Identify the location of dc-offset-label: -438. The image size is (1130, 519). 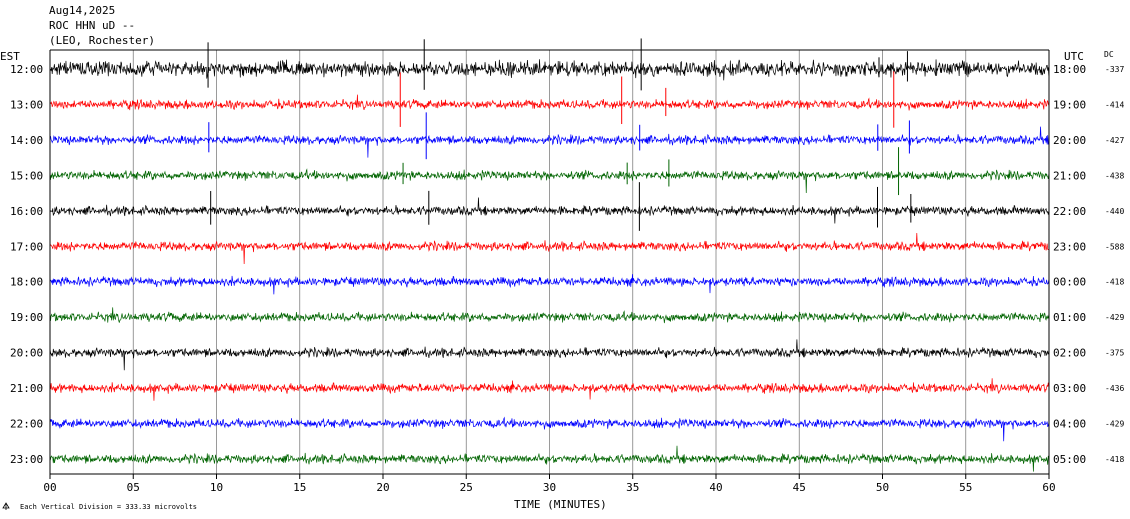
(1114, 175).